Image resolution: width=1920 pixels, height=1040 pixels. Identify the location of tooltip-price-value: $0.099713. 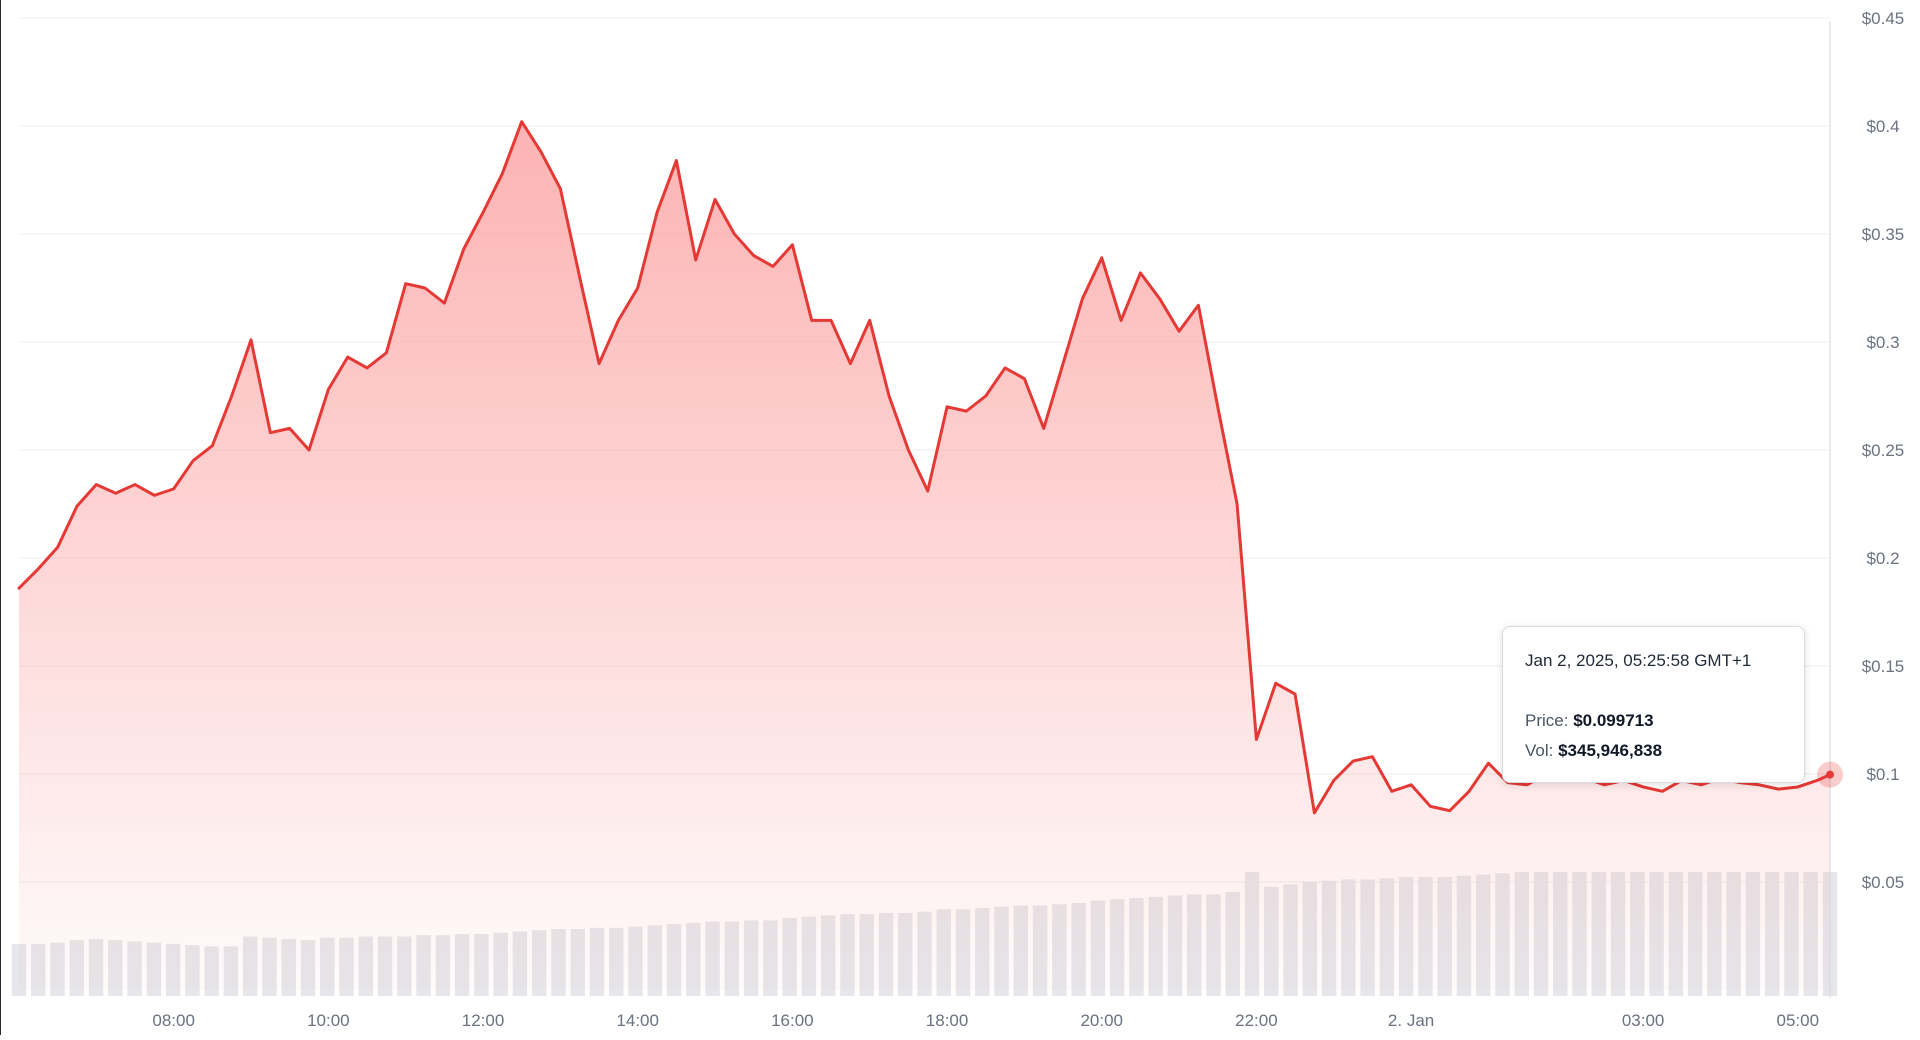
(1613, 720).